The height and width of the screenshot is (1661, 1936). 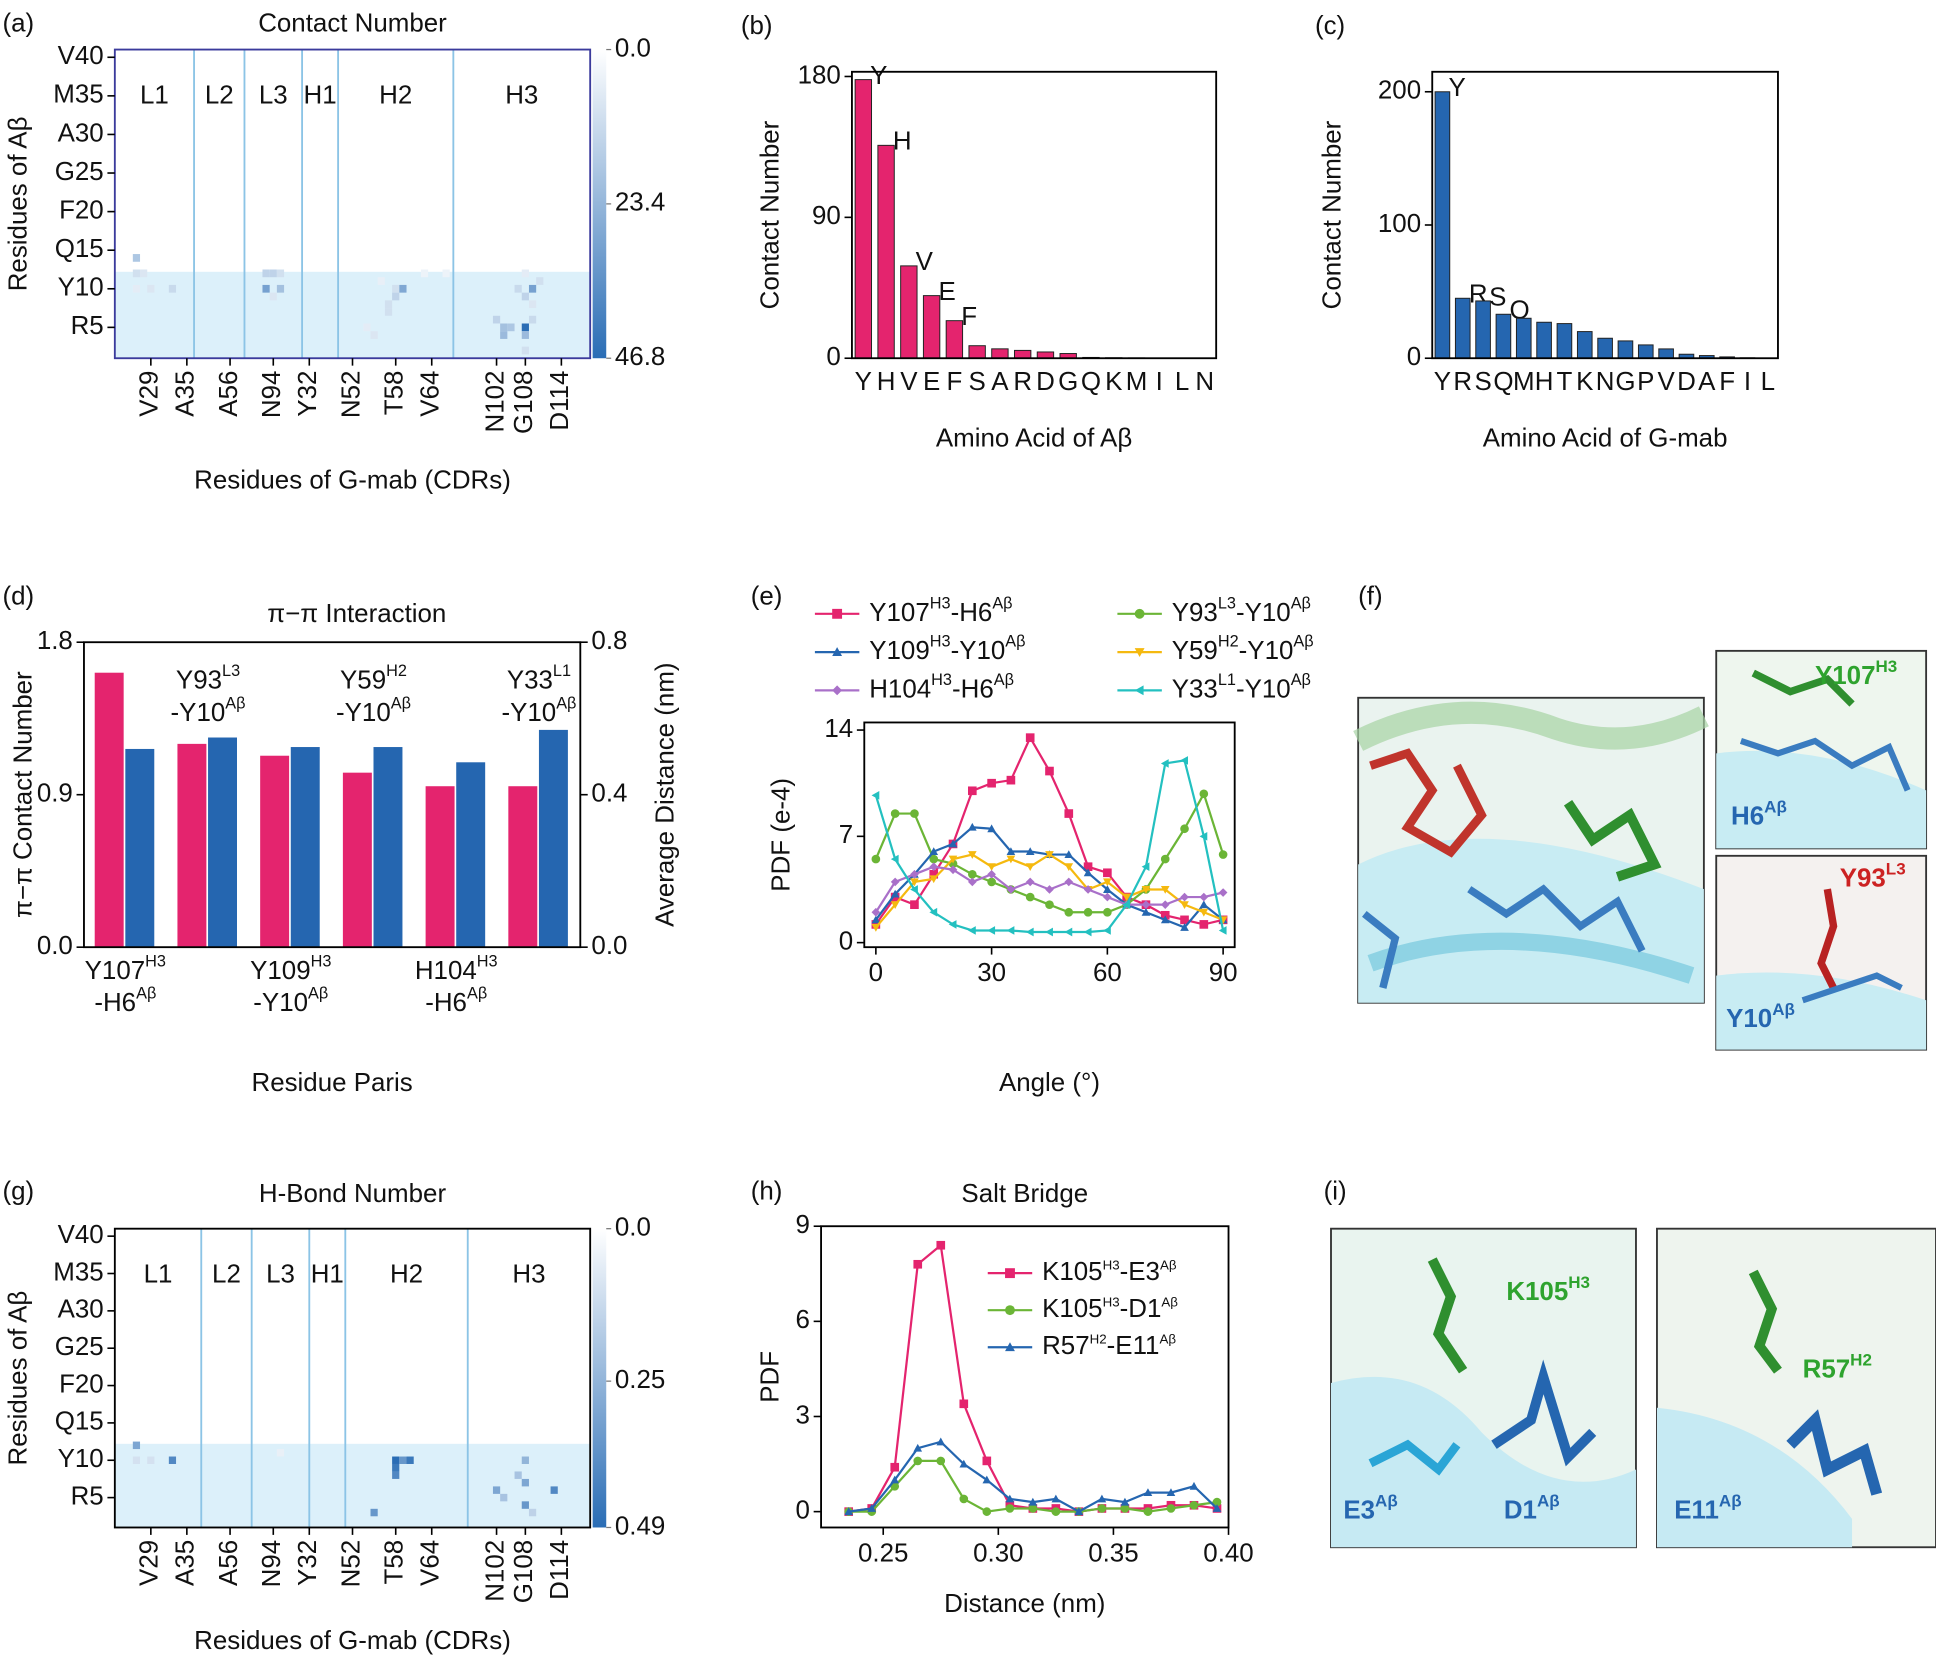 I want to click on molecule-image, so click(x=1633, y=1388).